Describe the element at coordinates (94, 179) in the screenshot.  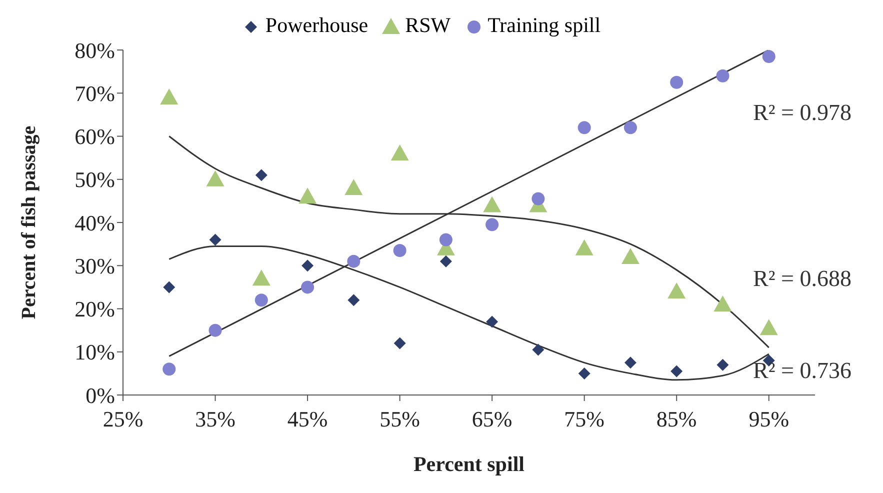
I see `y-tick-label: 50%` at that location.